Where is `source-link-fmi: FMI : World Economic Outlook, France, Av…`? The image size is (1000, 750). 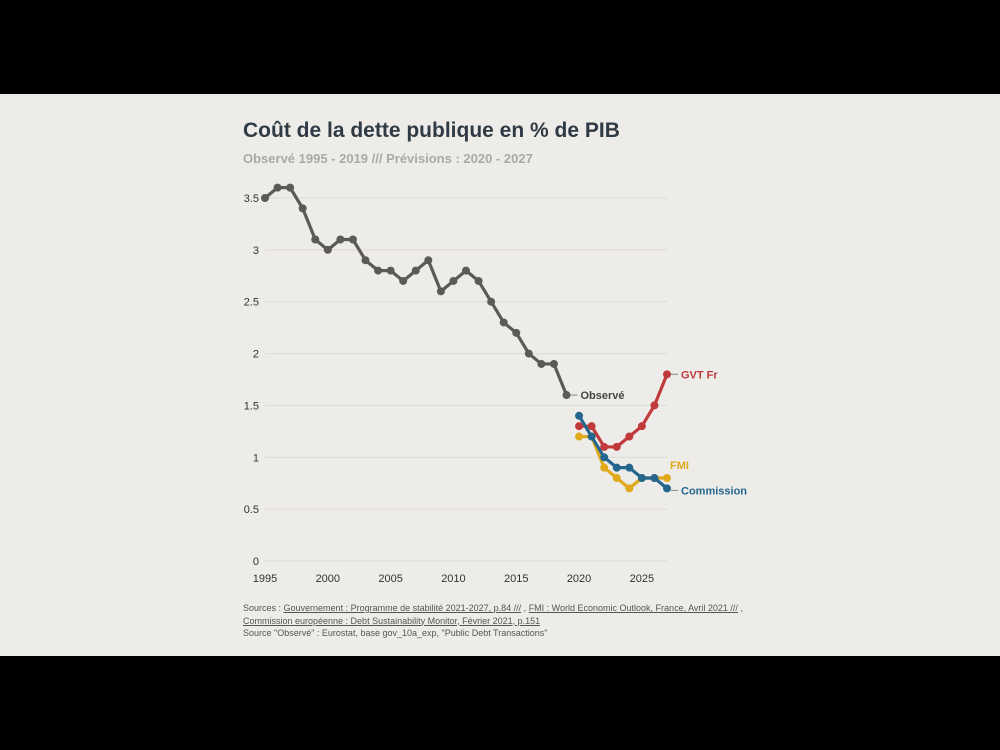
source-link-fmi: FMI : World Economic Outlook, France, Av… is located at coordinates (633, 608).